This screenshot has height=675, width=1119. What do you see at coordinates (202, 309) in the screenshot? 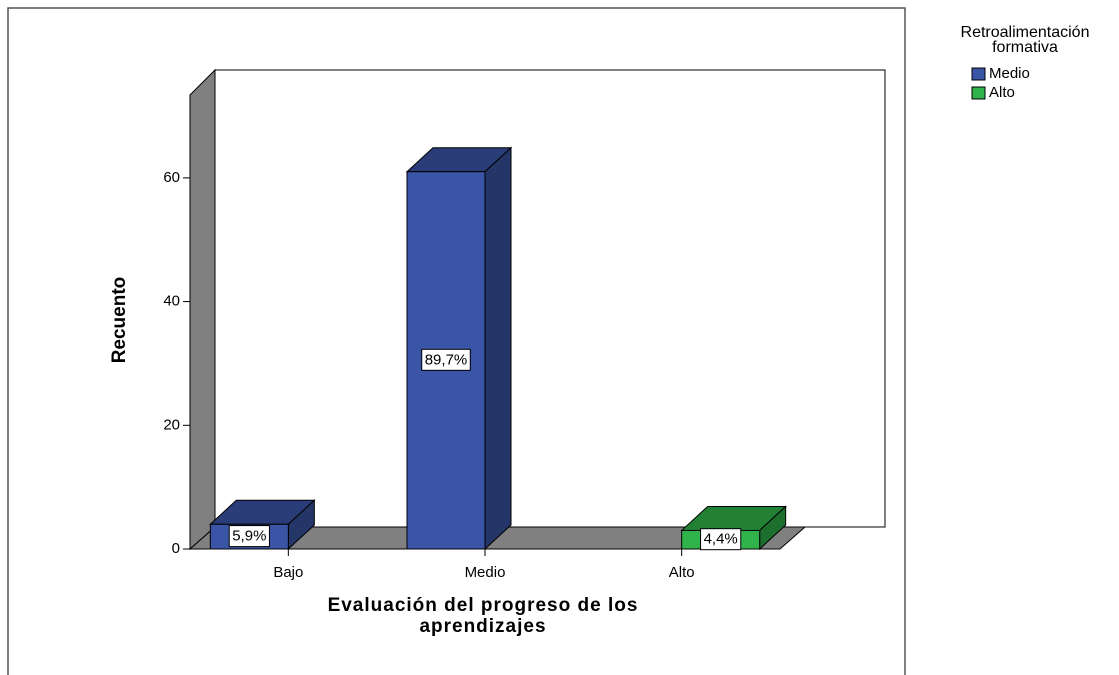
I see `side-wall` at bounding box center [202, 309].